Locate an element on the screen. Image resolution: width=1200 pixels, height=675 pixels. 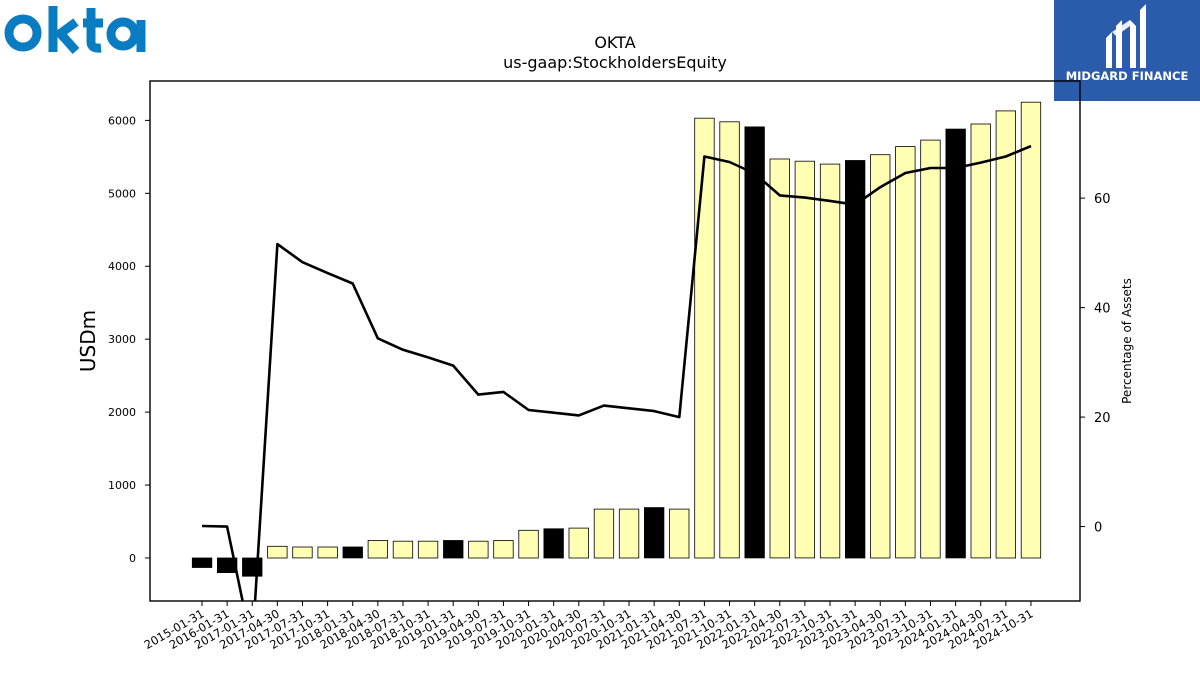
chart-subtitle: us-gaap:StockholdersEquity is located at coordinates (615, 62).